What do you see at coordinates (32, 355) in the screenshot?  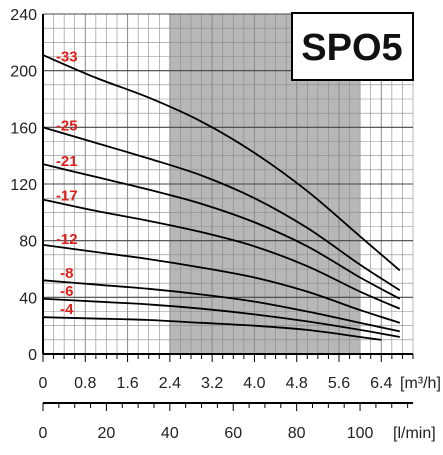 I see `y-tick-label: 0` at bounding box center [32, 355].